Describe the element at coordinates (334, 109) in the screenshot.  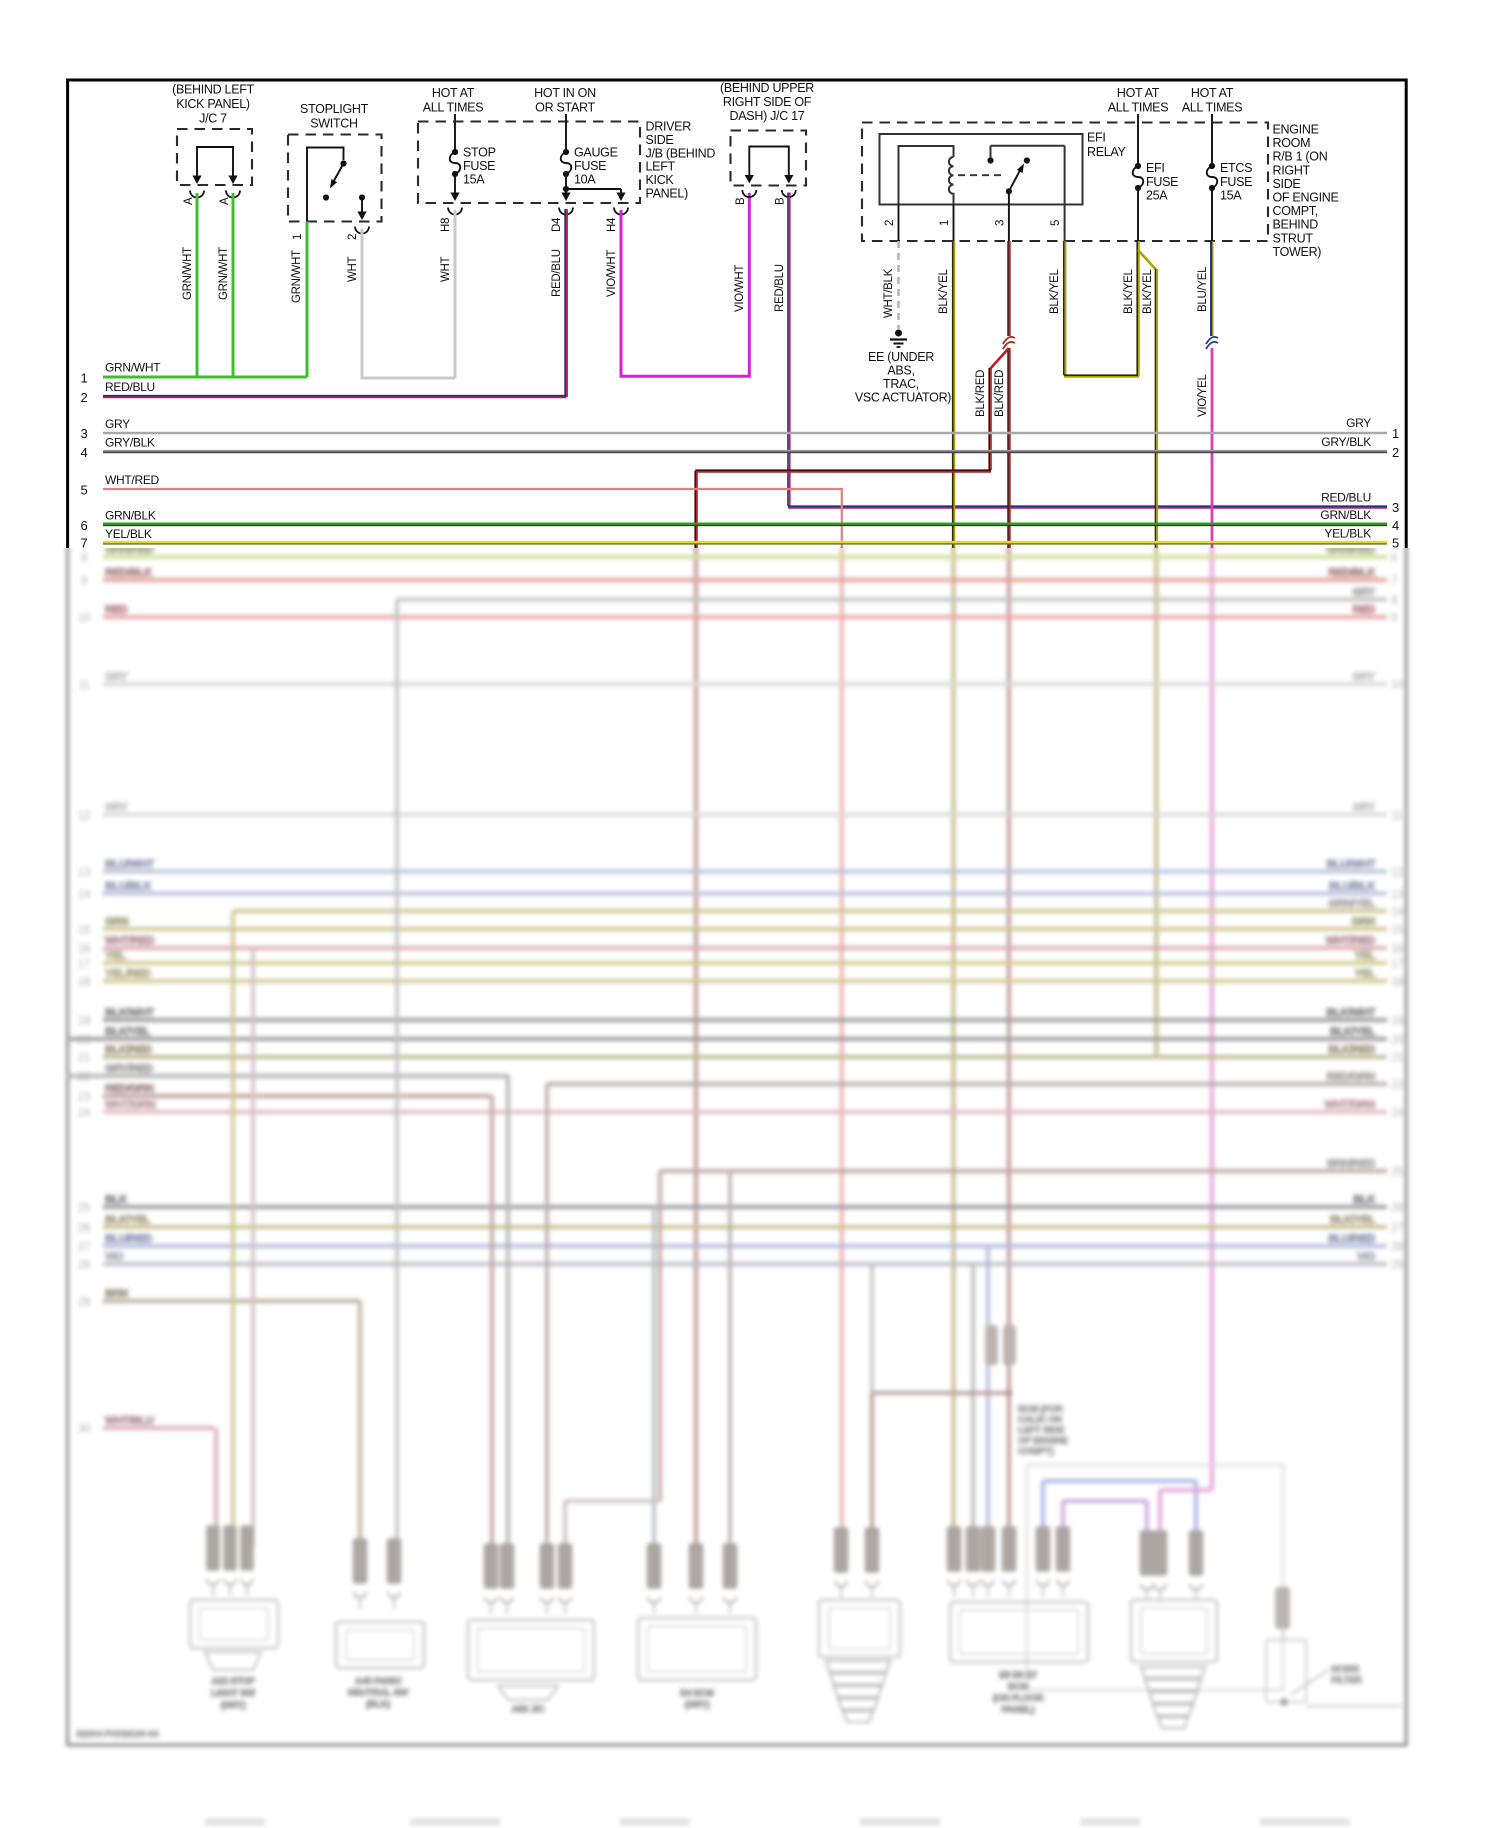
I see `svg-text: STOPLIGHT` at that location.